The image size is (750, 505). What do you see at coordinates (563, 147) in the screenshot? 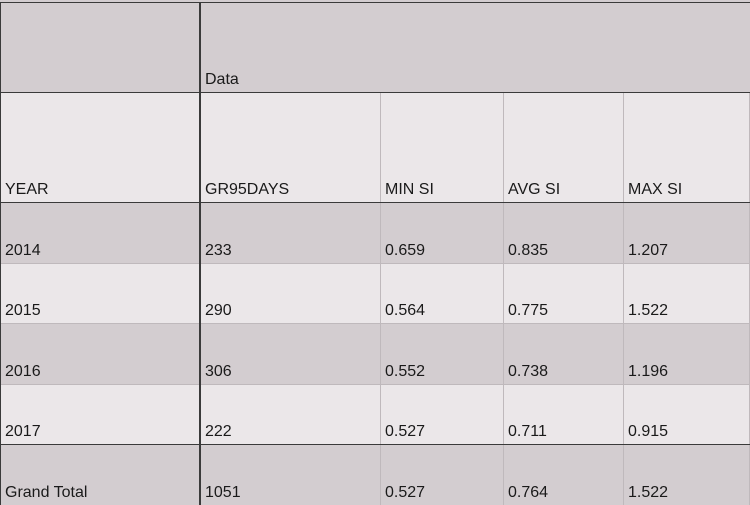
I see `column-header-avg-si: AVG SI` at bounding box center [563, 147].